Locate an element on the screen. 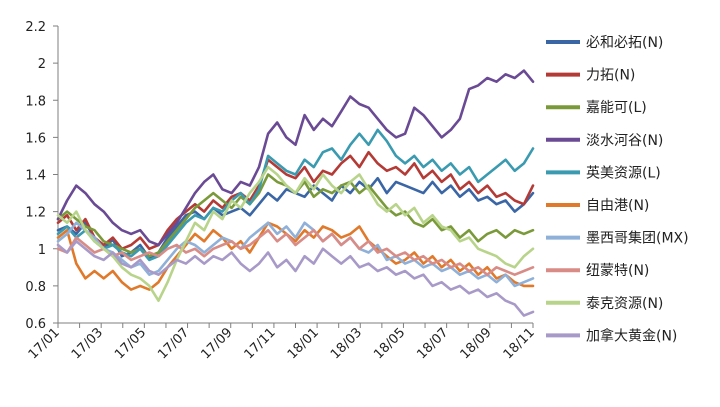  x-tick-label: 18/07 is located at coordinates (432, 343).